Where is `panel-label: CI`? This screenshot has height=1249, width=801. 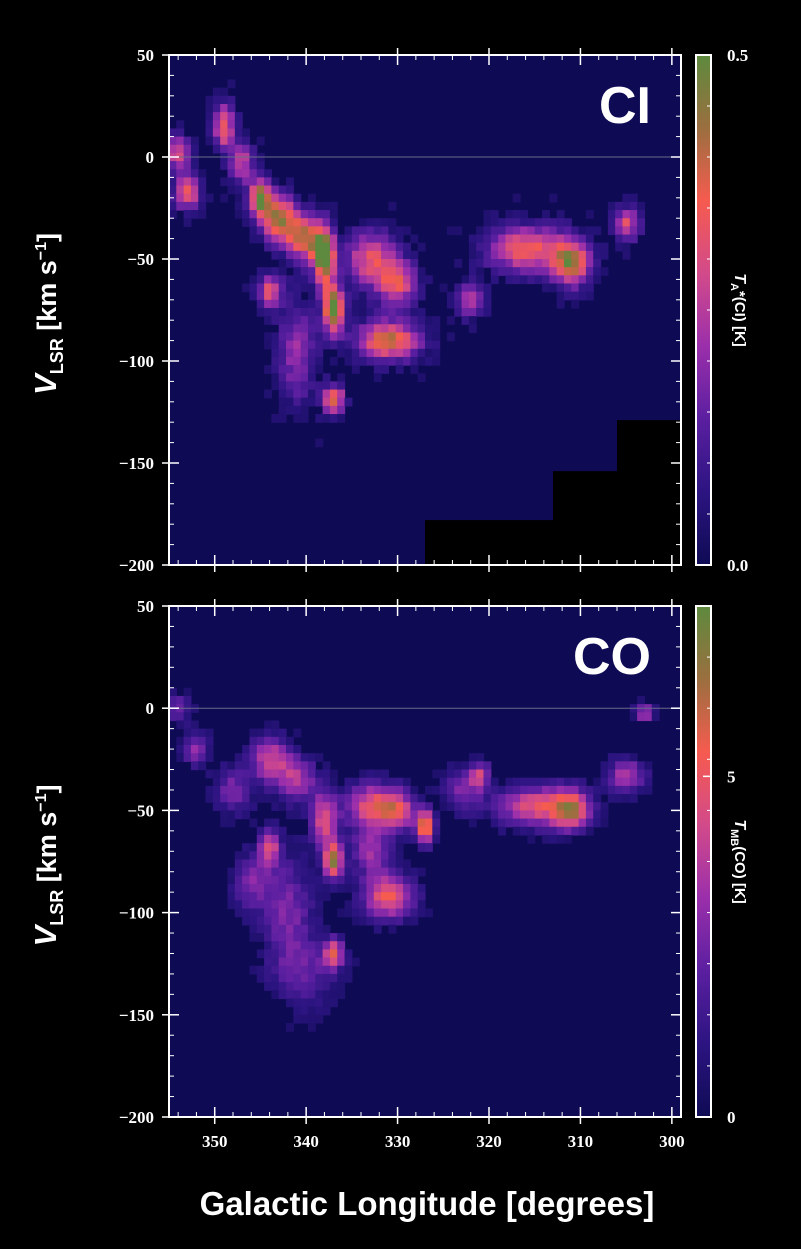
panel-label: CI is located at coordinates (625, 106).